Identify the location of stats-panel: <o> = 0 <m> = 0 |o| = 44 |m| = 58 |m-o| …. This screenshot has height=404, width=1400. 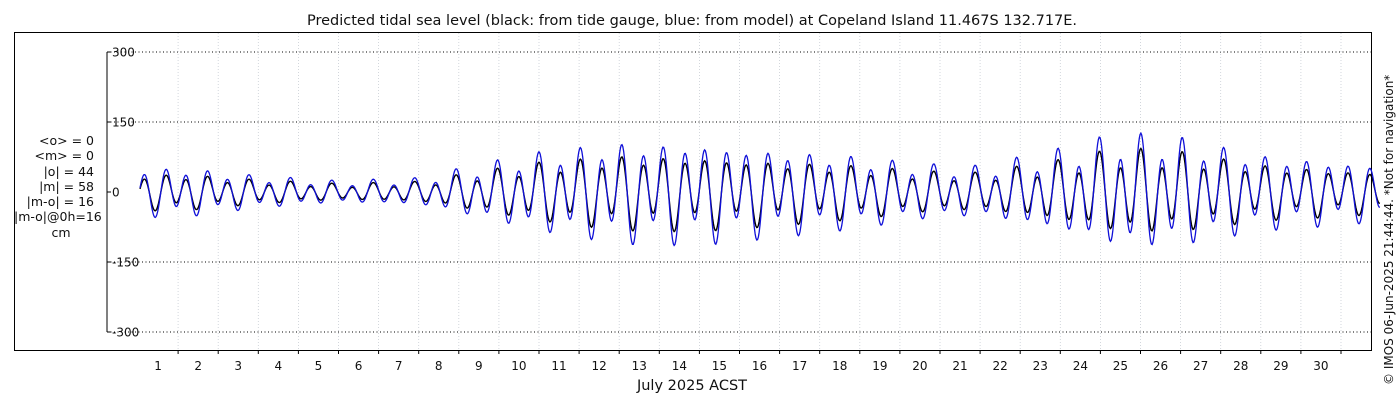
(61, 186).